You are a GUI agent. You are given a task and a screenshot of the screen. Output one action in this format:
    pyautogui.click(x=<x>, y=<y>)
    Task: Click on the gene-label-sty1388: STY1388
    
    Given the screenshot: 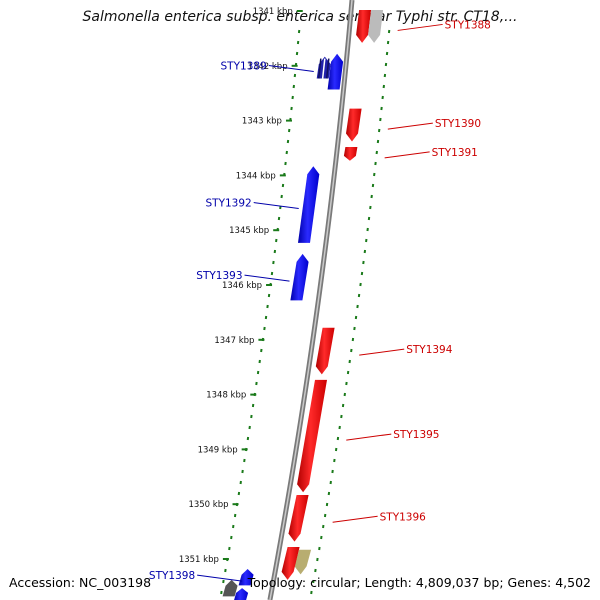 What is the action you would take?
    pyautogui.click(x=468, y=25)
    